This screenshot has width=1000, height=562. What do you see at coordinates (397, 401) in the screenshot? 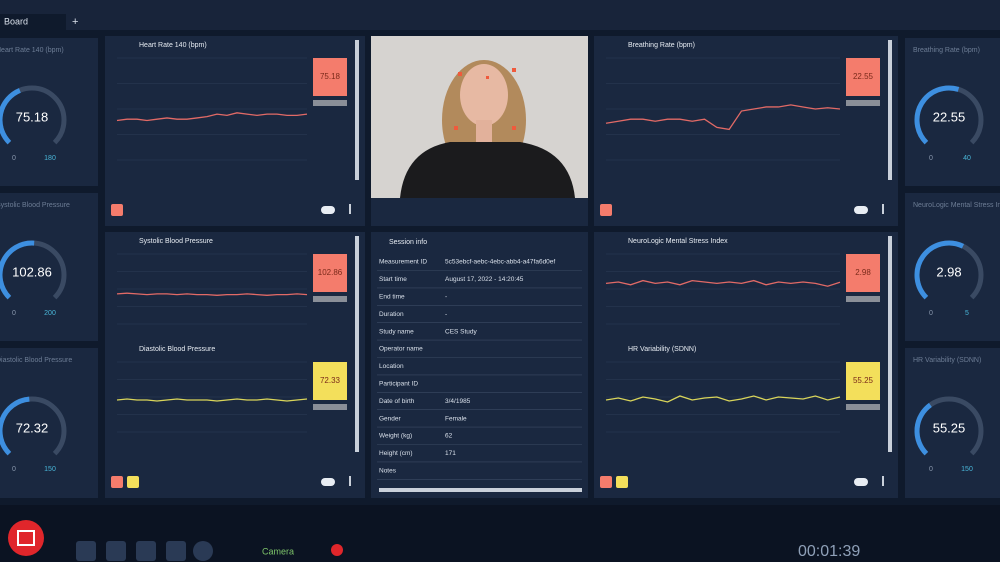
I see `session-row-label: Date of birth` at bounding box center [397, 401].